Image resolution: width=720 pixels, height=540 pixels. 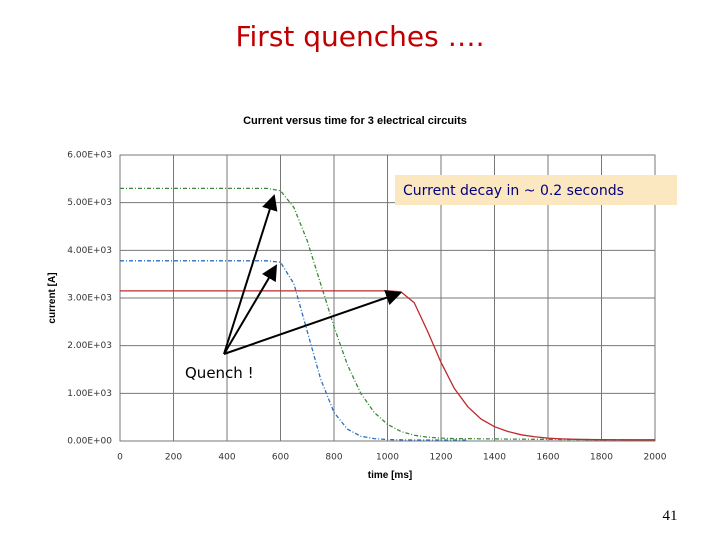 What do you see at coordinates (333, 458) in the screenshot?
I see `x-tick-label: 800` at bounding box center [333, 458].